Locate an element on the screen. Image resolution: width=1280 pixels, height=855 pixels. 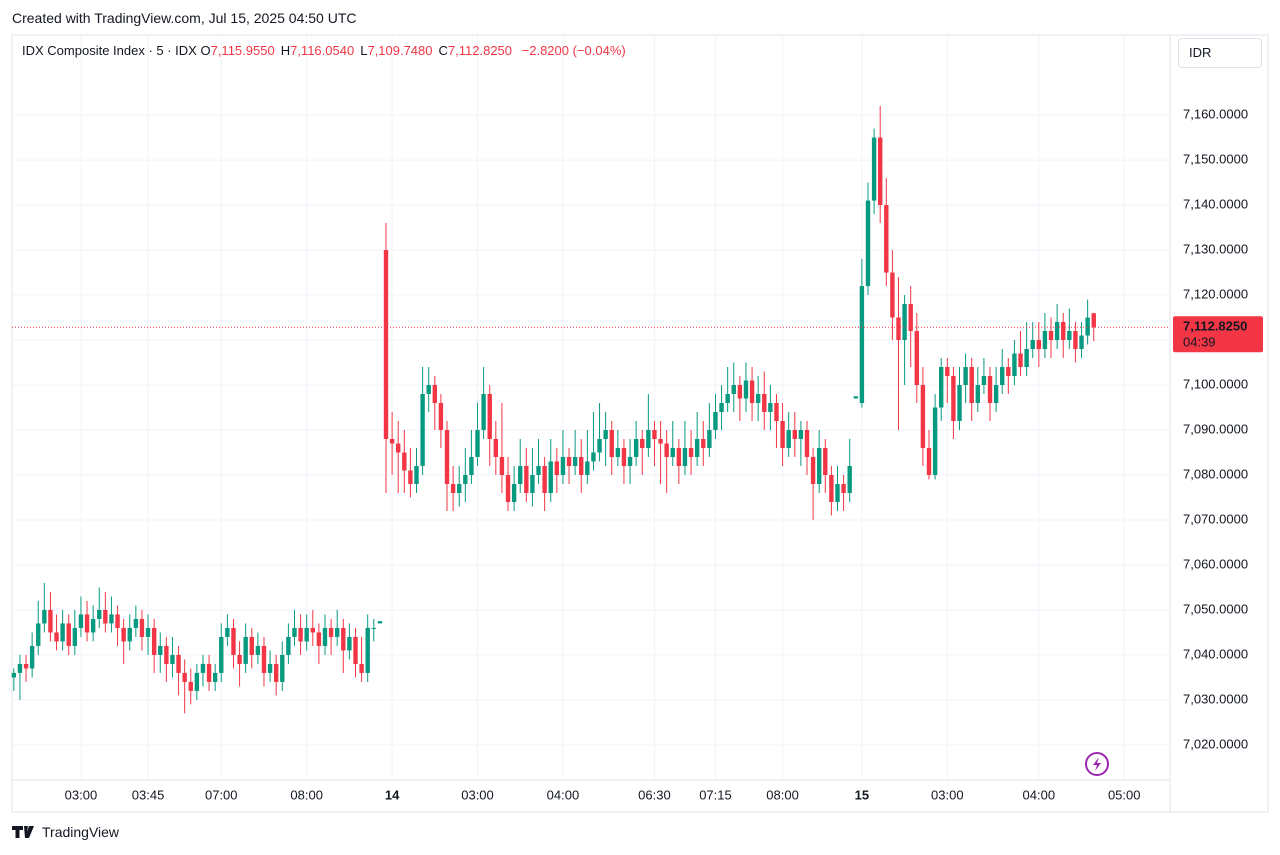
currency-button: IDR is located at coordinates (1220, 53).